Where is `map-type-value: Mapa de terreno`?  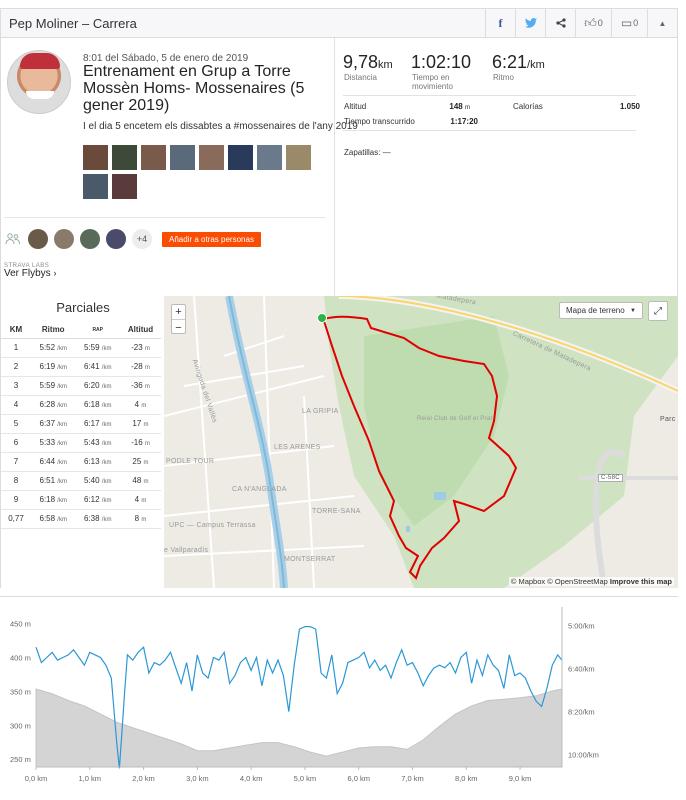 map-type-value: Mapa de terreno is located at coordinates (595, 310).